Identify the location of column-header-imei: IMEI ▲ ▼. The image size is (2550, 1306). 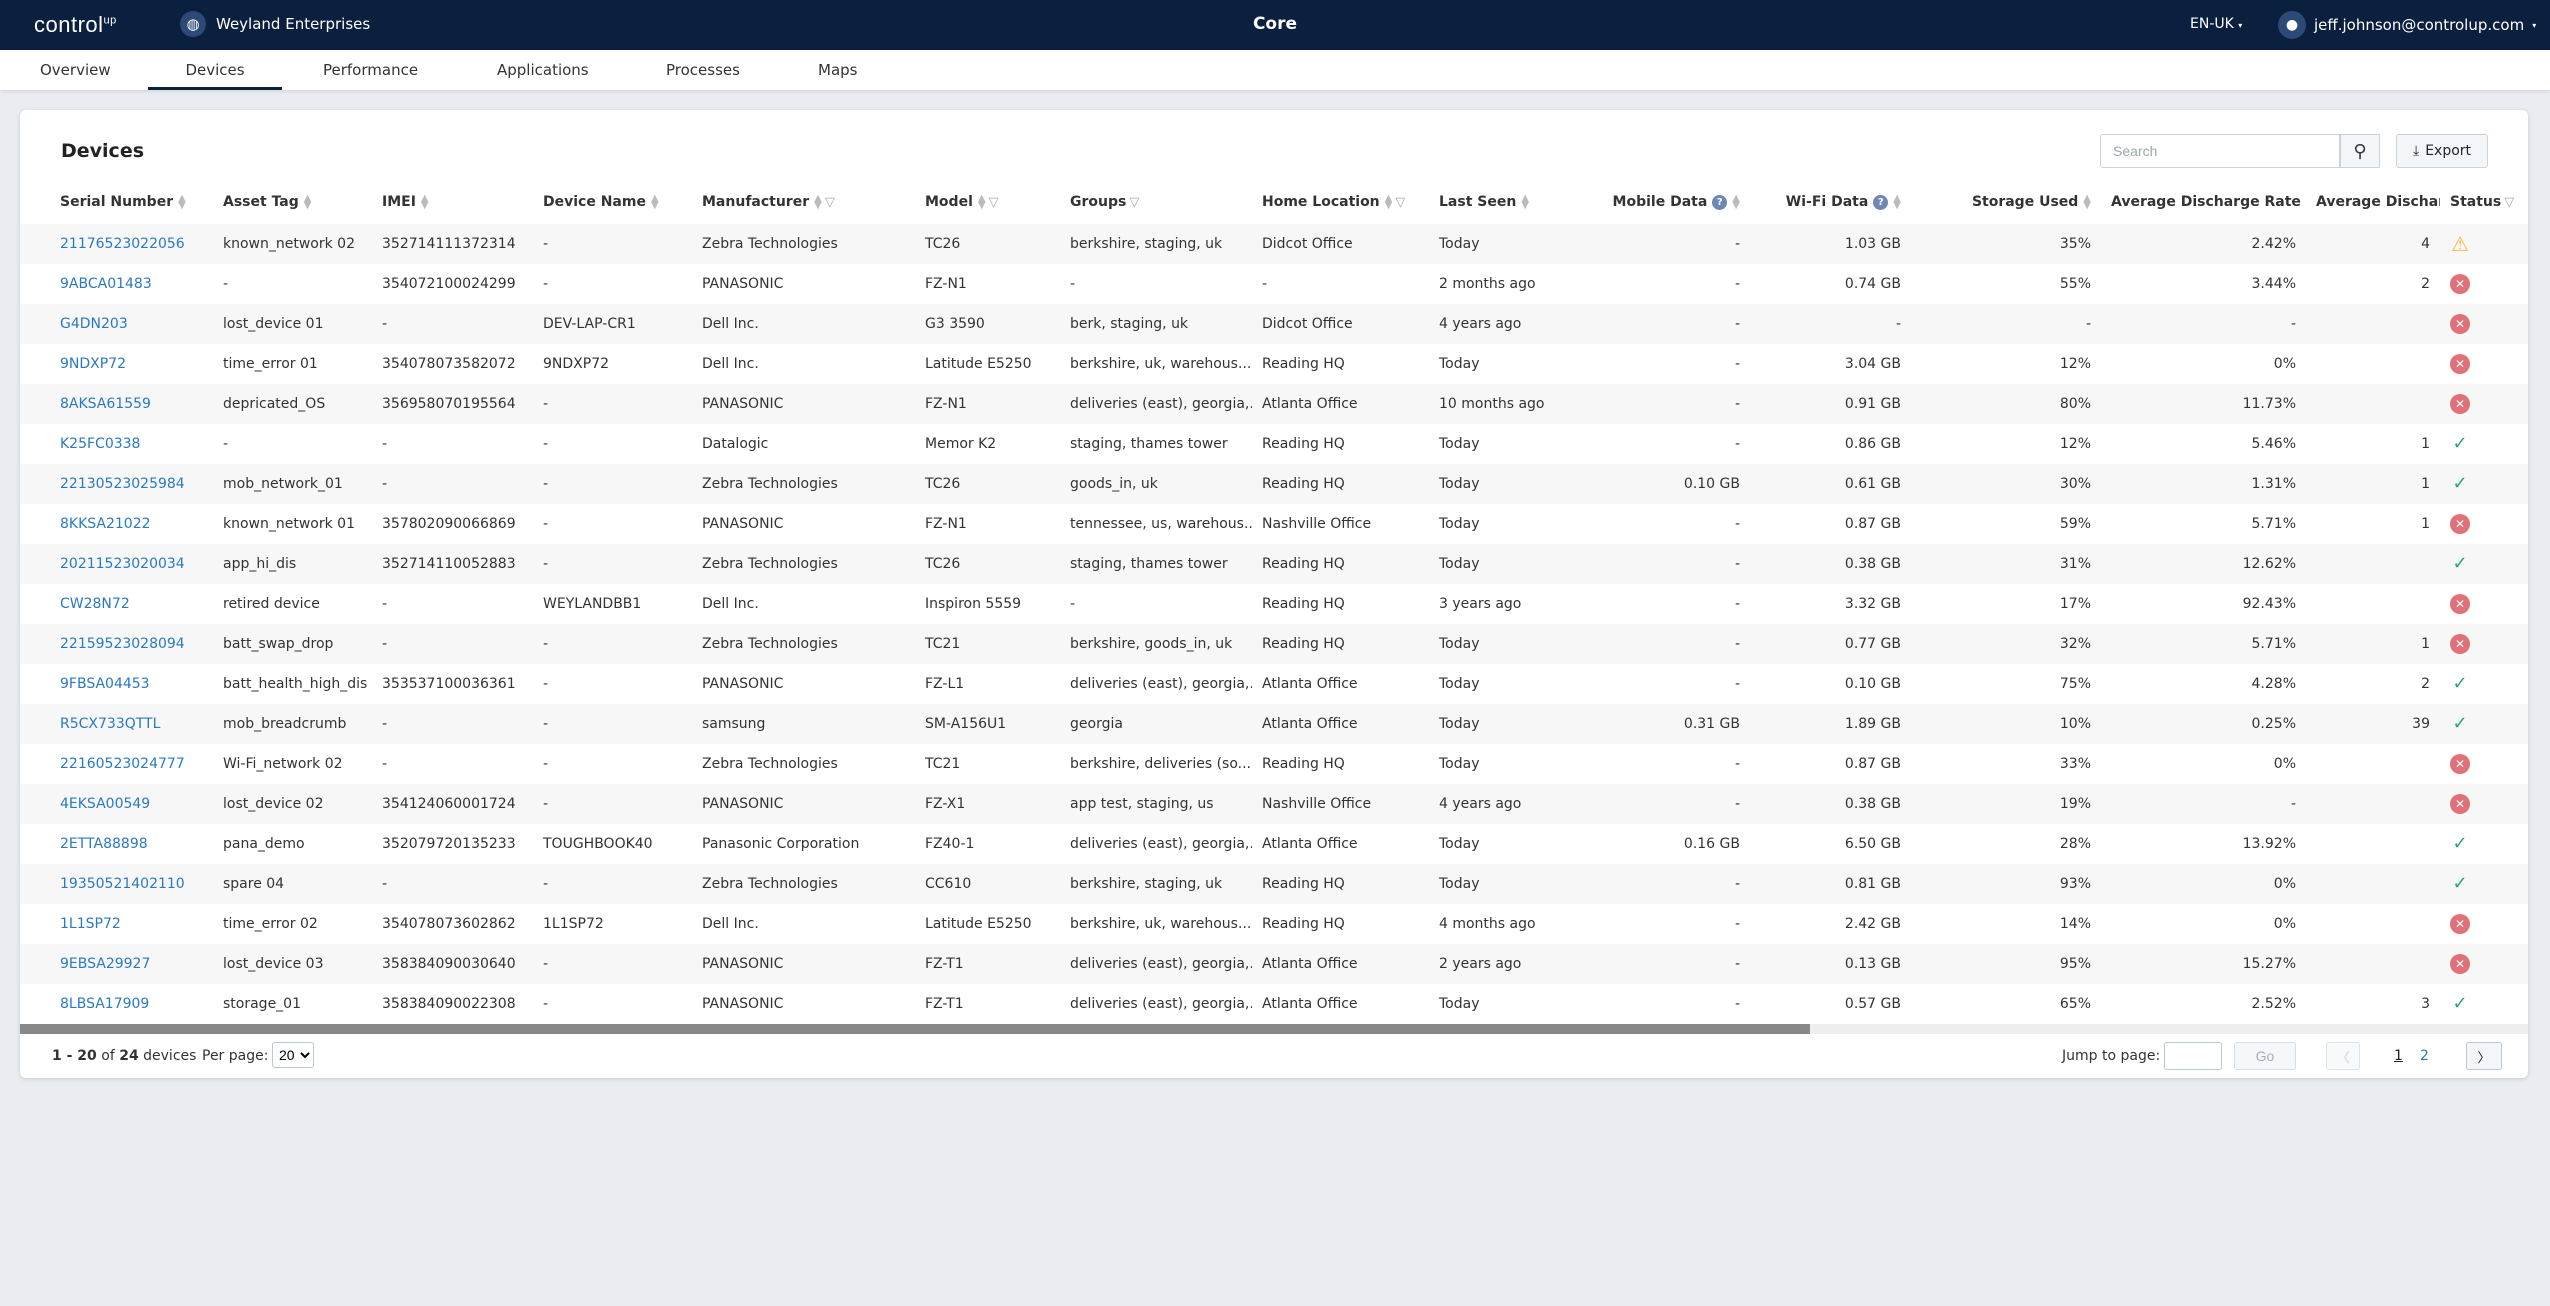
(452, 202).